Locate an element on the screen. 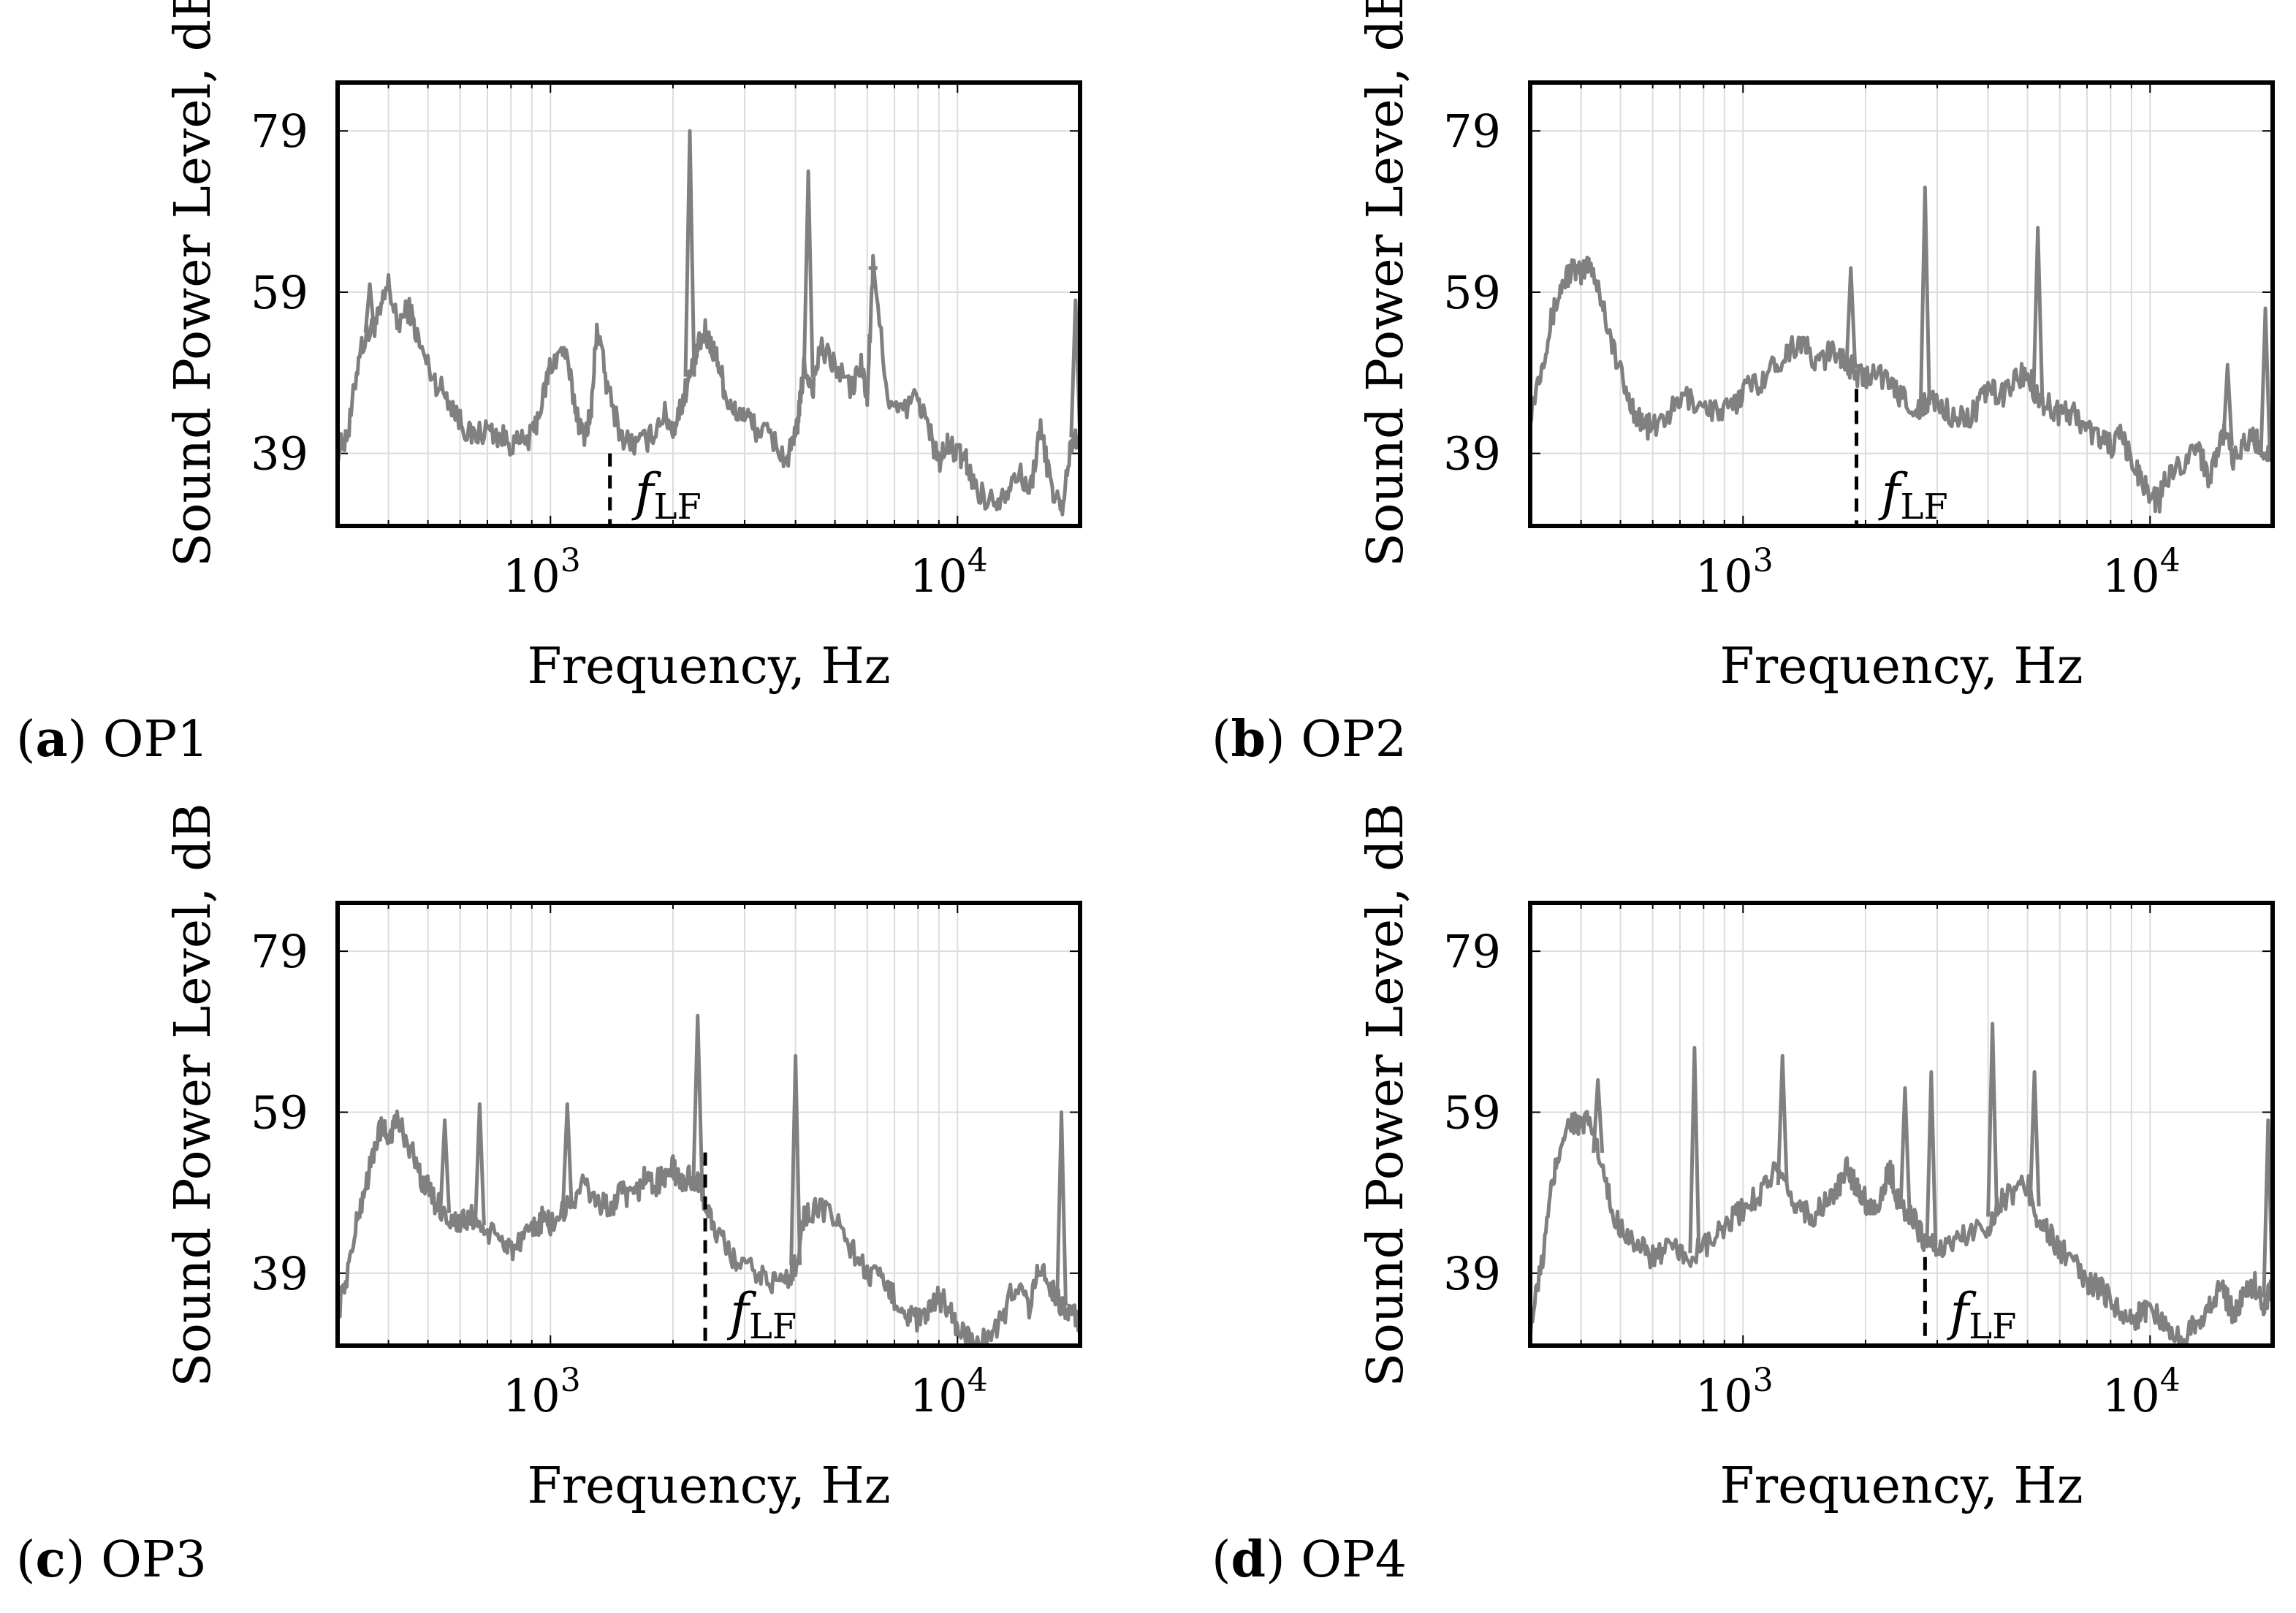 Image resolution: width=2296 pixels, height=1613 pixels. caption-text: OP1 is located at coordinates (156, 740).